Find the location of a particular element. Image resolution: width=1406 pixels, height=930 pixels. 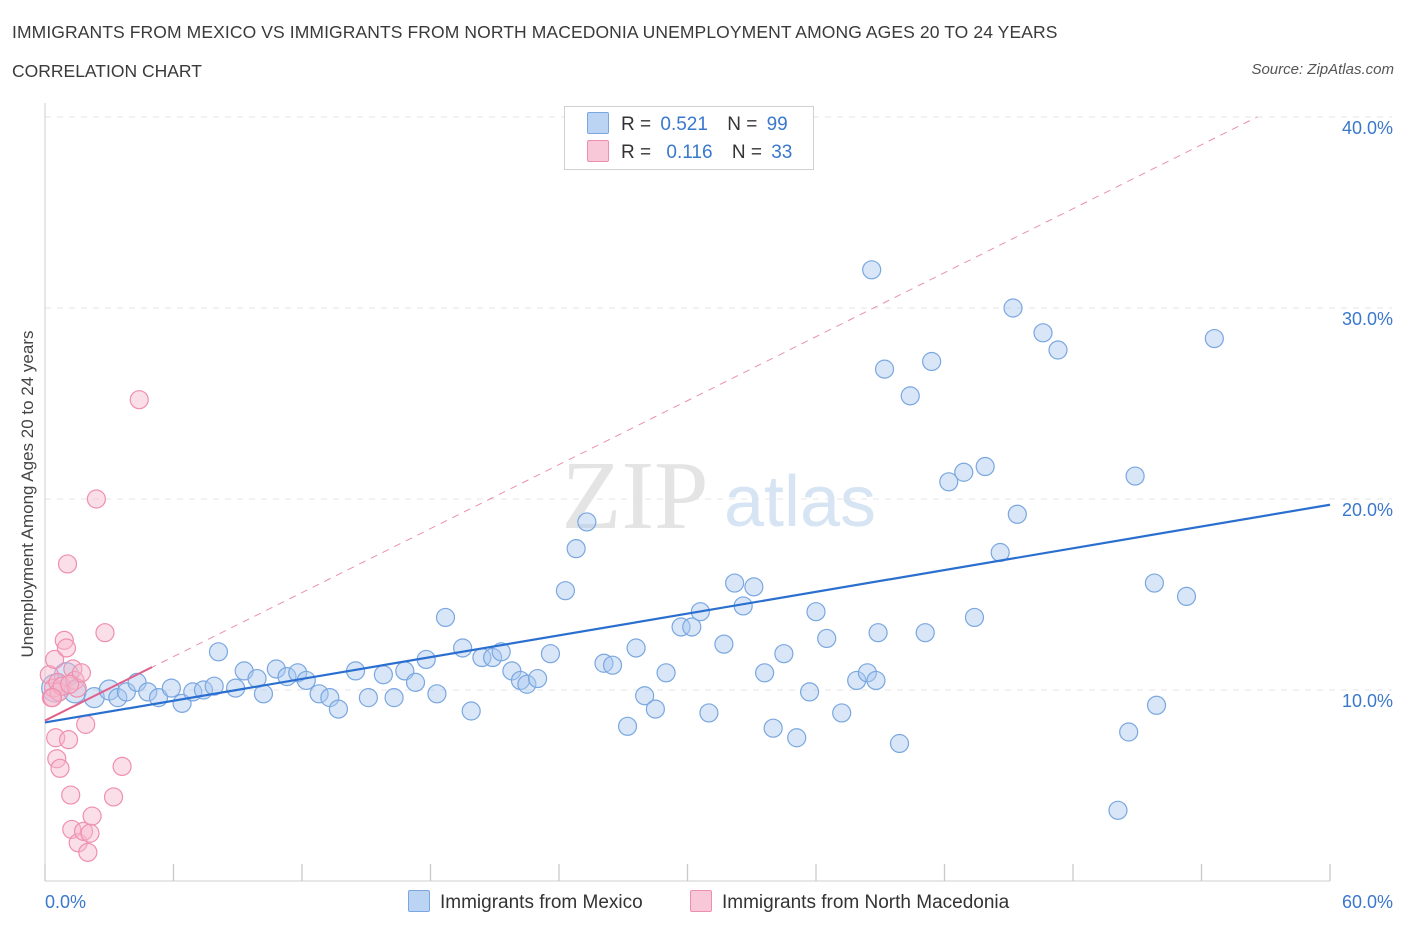

chart-subtitle: CORRELATION CHART is located at coordinates (107, 71).